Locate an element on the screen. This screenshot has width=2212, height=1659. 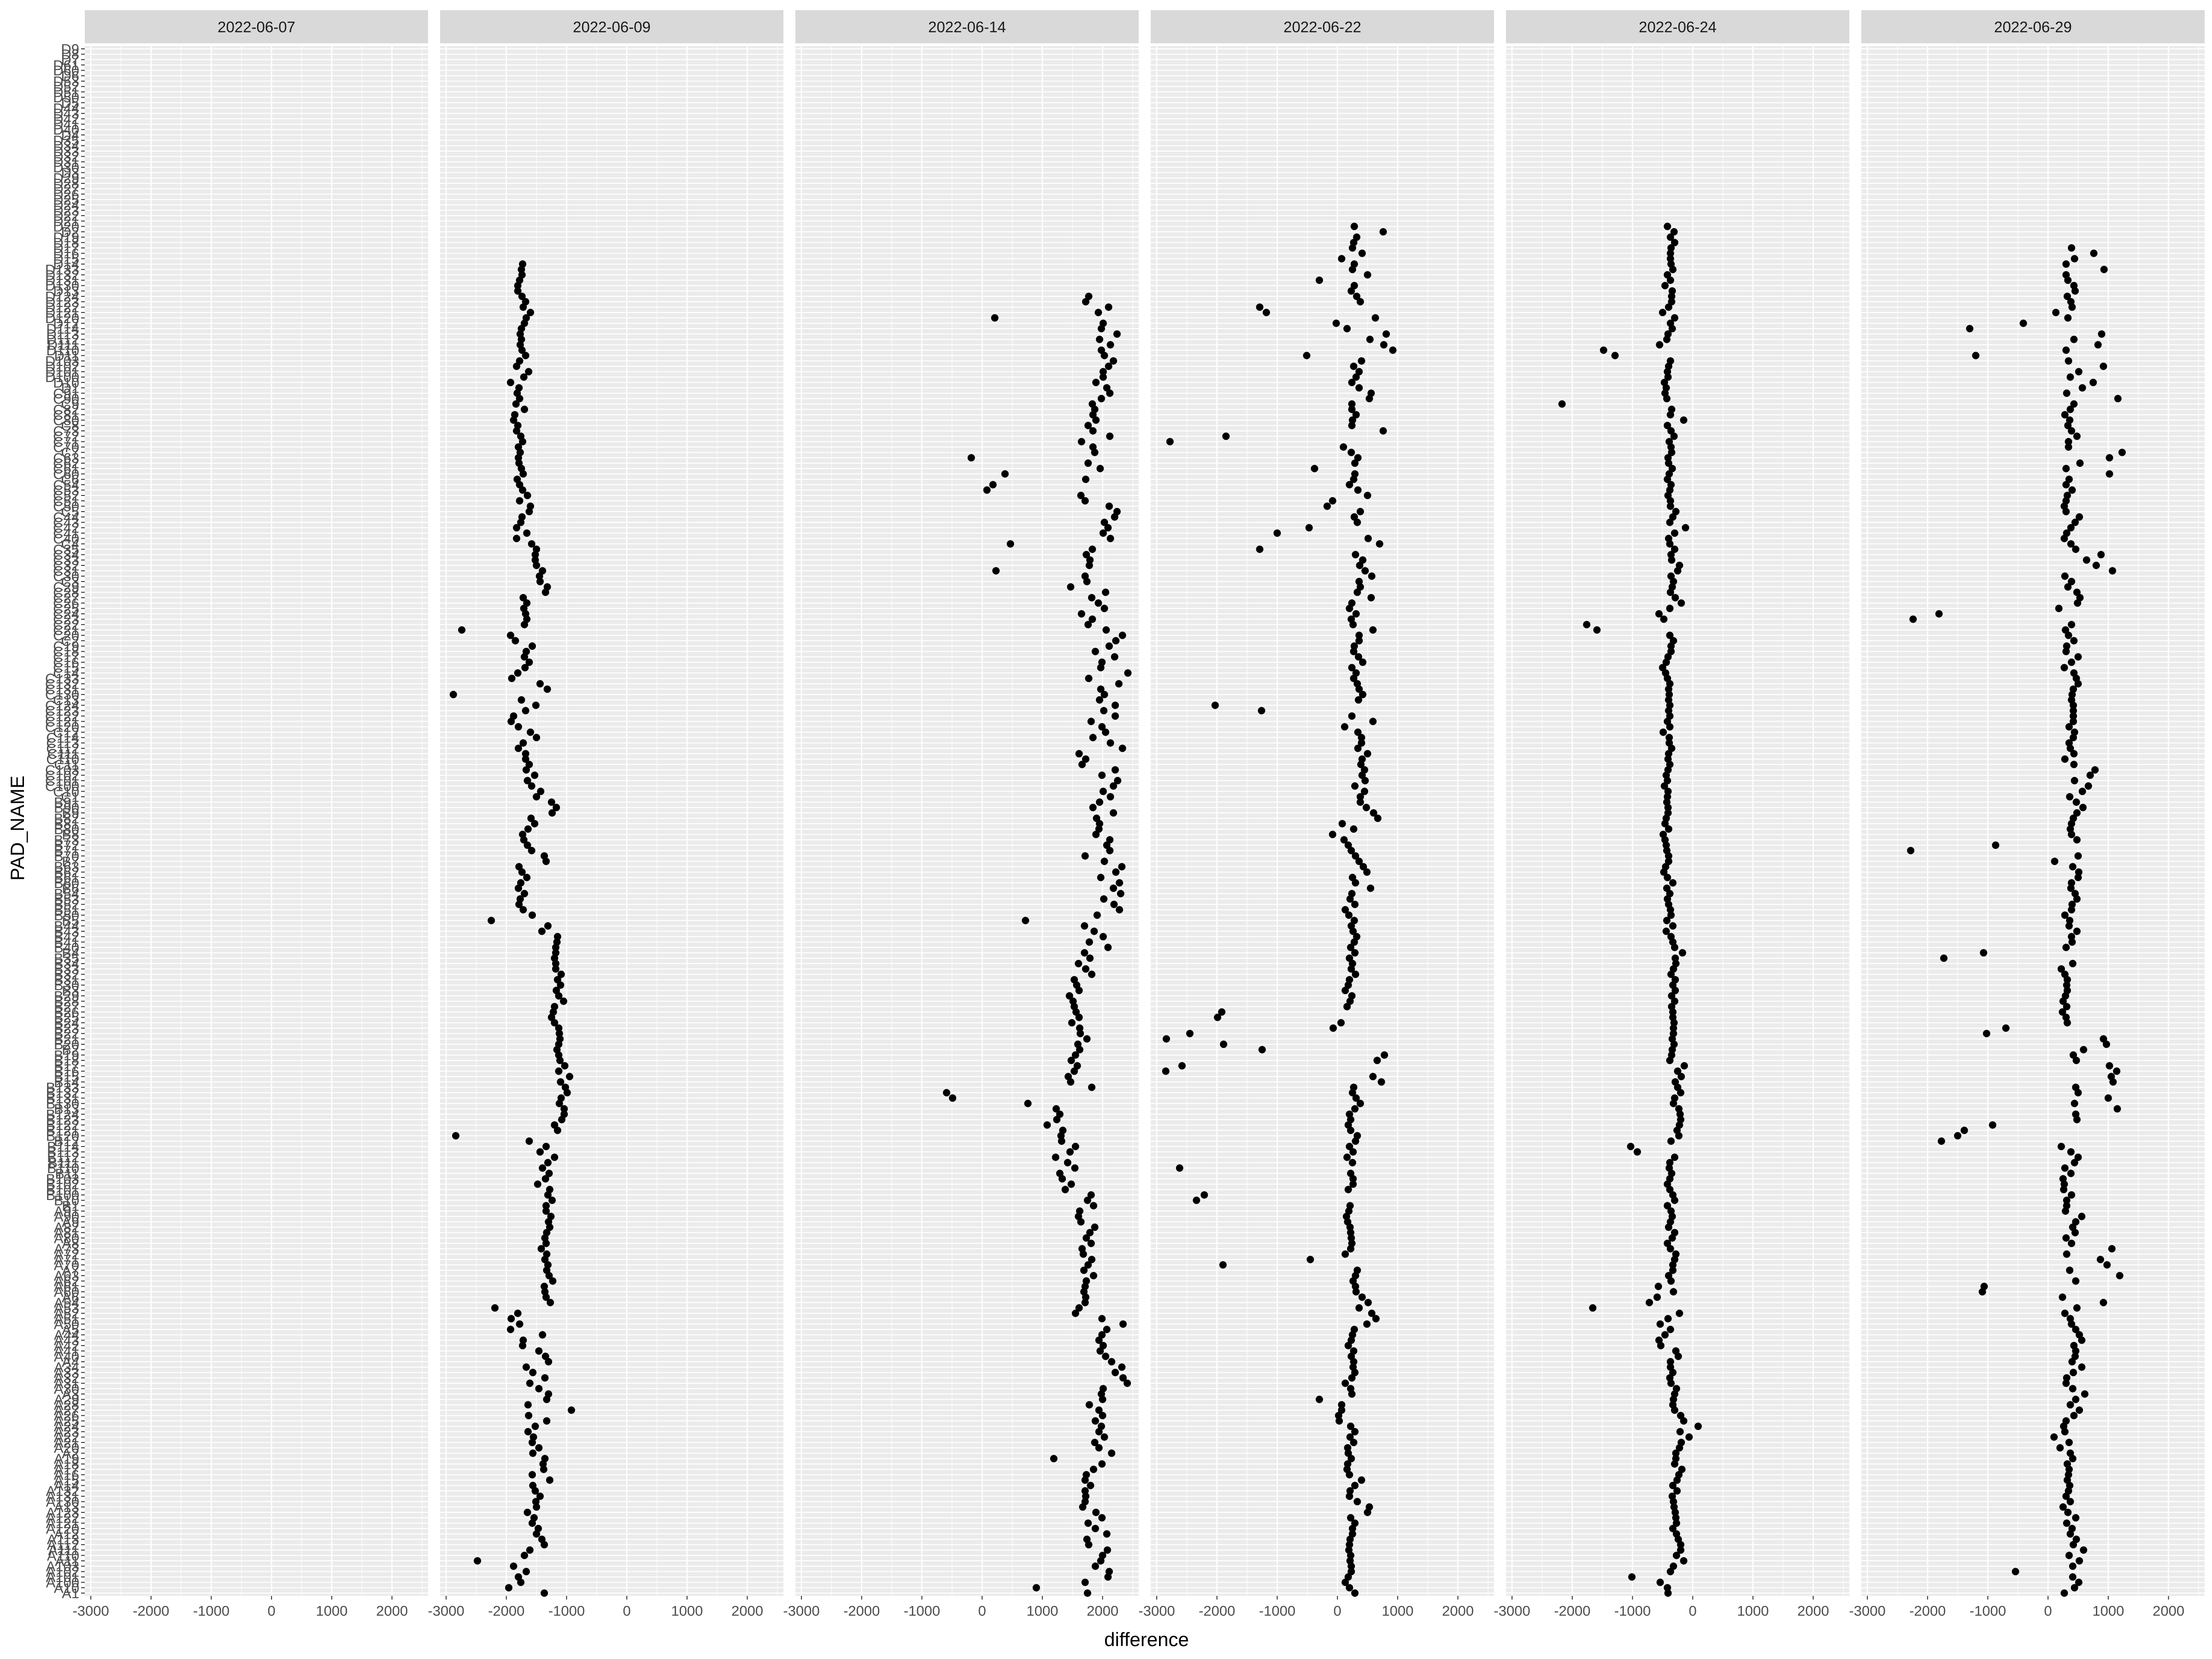
x-tick-label: -2000 is located at coordinates (1572, 1611).